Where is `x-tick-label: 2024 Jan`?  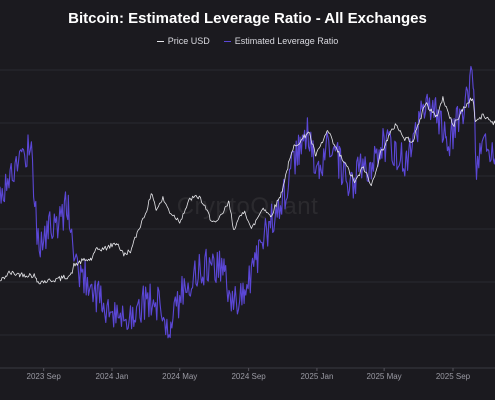 x-tick-label: 2024 Jan is located at coordinates (112, 376).